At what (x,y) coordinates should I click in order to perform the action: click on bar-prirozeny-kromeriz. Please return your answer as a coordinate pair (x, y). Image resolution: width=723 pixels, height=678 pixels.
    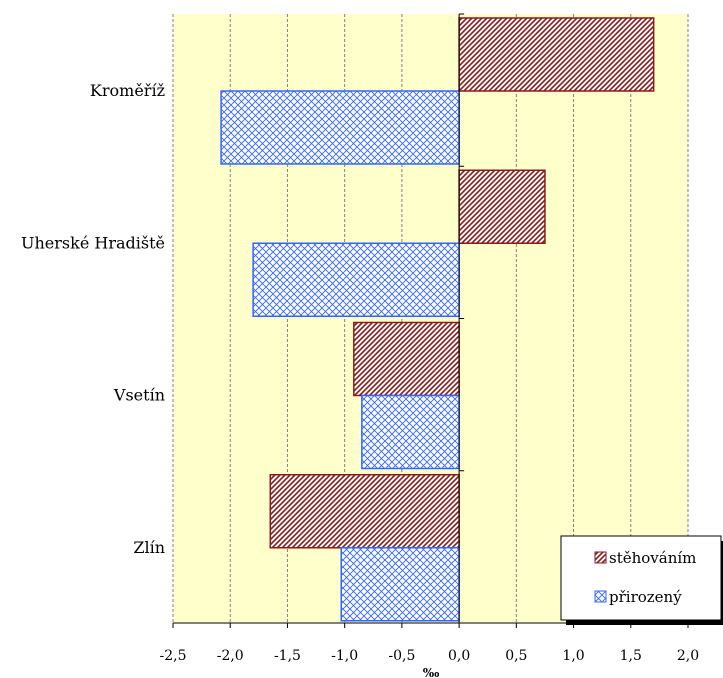
    Looking at the image, I should click on (340, 127).